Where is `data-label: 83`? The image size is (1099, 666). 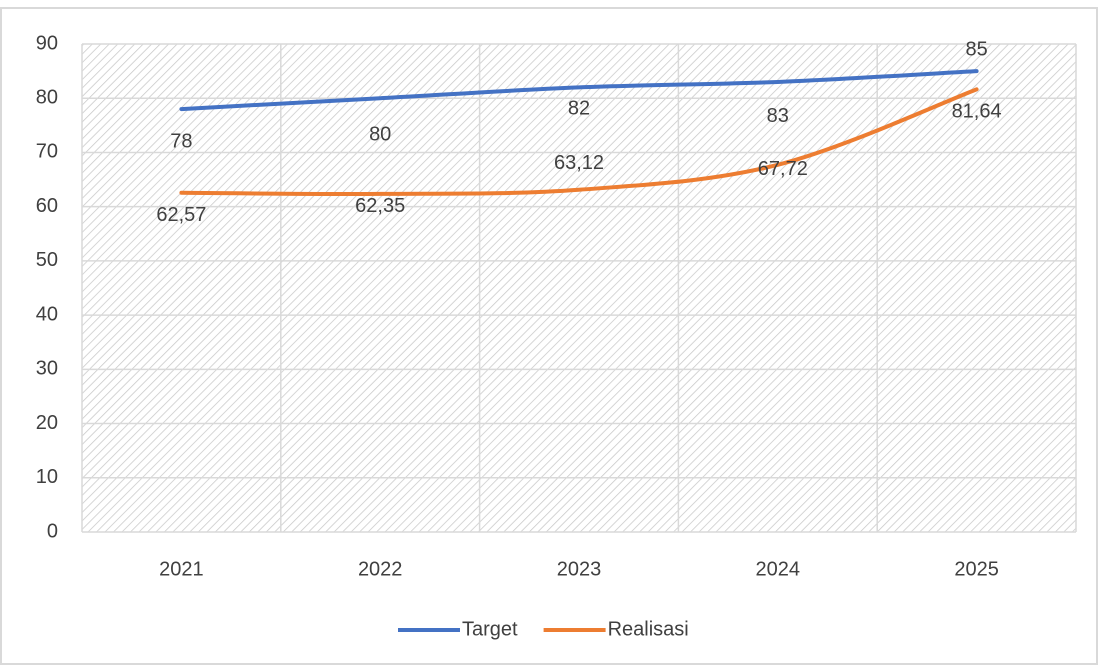
data-label: 83 is located at coordinates (778, 116).